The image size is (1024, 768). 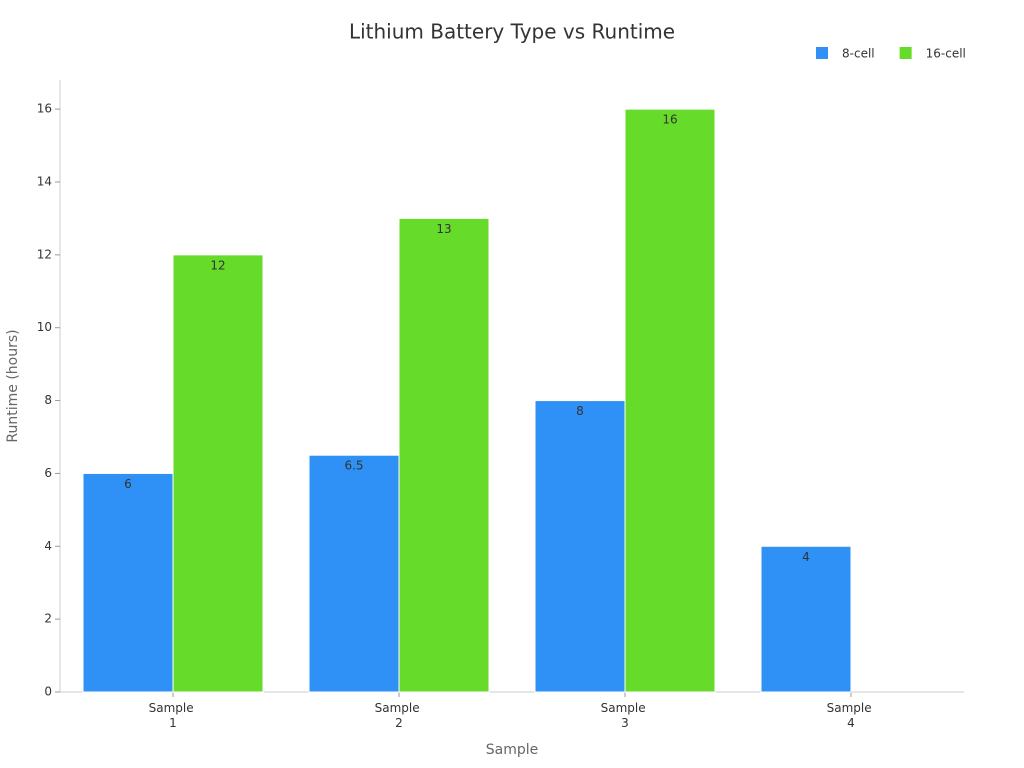 What do you see at coordinates (48, 692) in the screenshot?
I see `y-tick-label: 0` at bounding box center [48, 692].